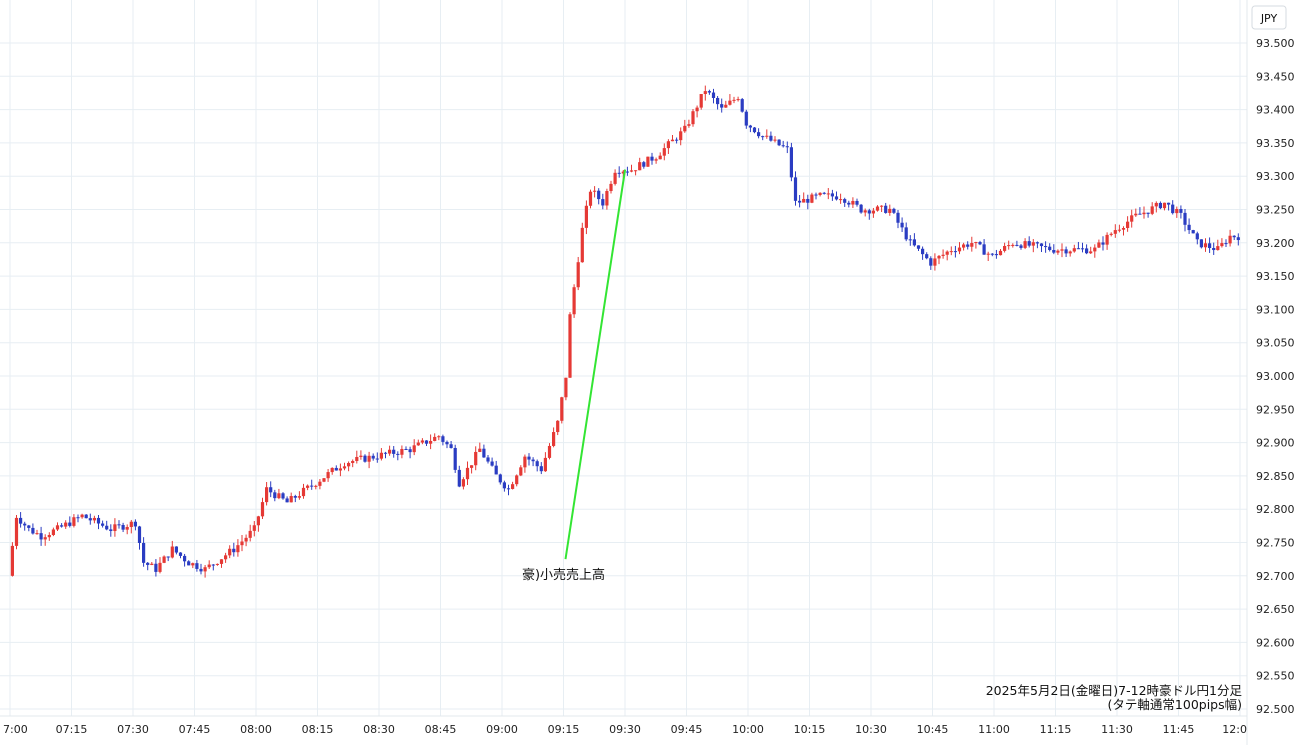  I want to click on x-tick-label: 11:45, so click(1179, 729).